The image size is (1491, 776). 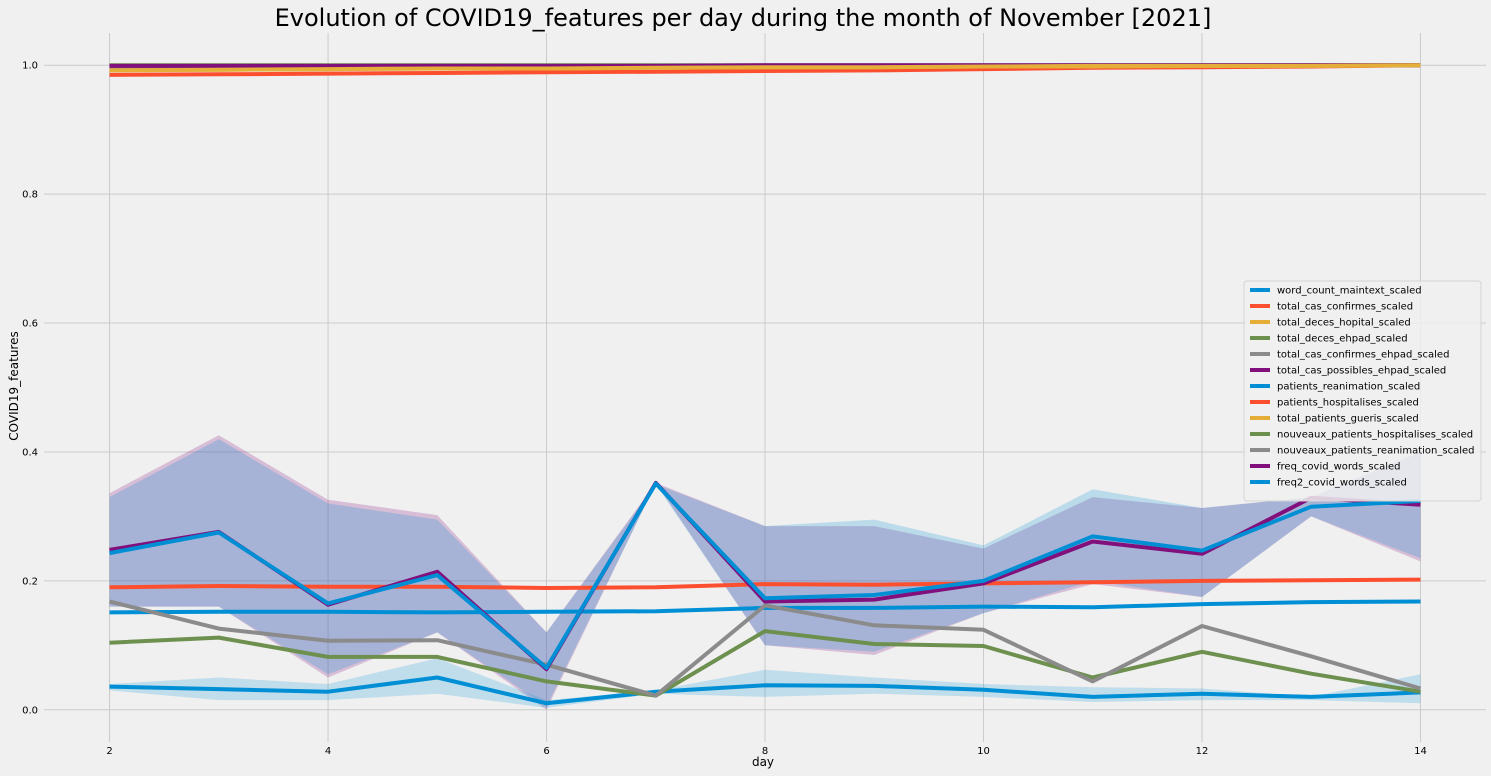 What do you see at coordinates (1375, 435) in the screenshot?
I see `legend-entry-nouveaux_patients_hospitalises_scaled: nouveaux_patients_hospitalises_scaled` at bounding box center [1375, 435].